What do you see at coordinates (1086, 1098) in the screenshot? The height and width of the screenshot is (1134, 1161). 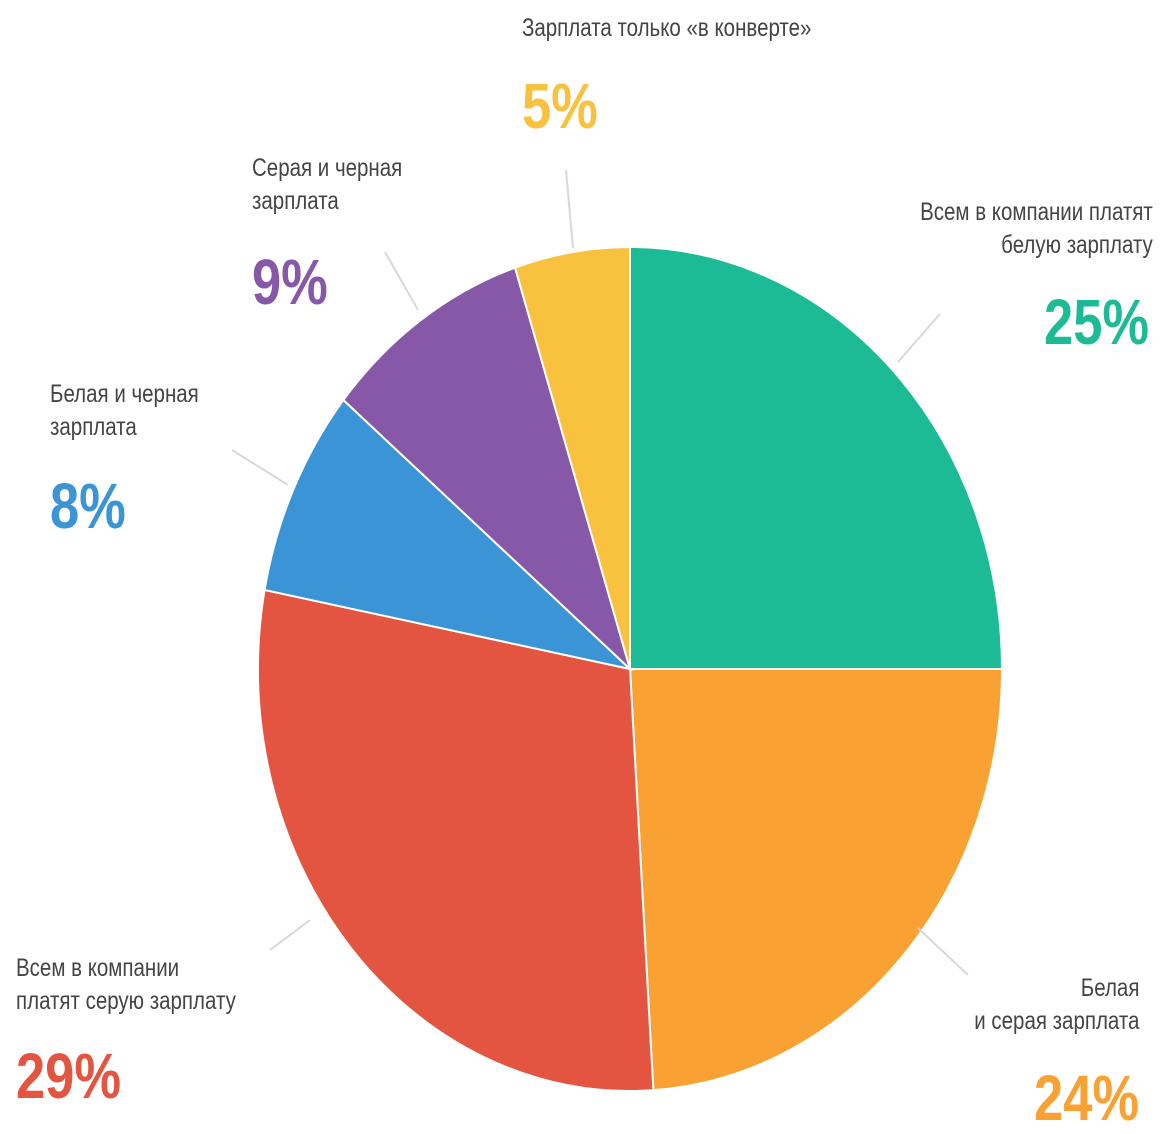 I see `slice-value-white-gray: 24%` at bounding box center [1086, 1098].